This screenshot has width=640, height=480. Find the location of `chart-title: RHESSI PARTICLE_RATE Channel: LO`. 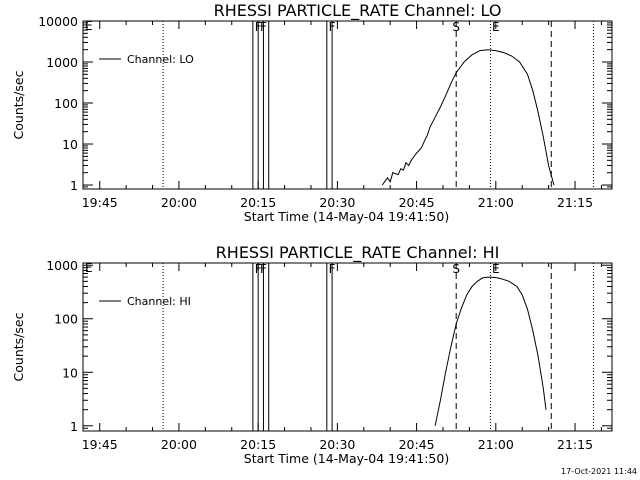

chart-title: RHESSI PARTICLE_RATE Channel: LO is located at coordinates (358, 11).